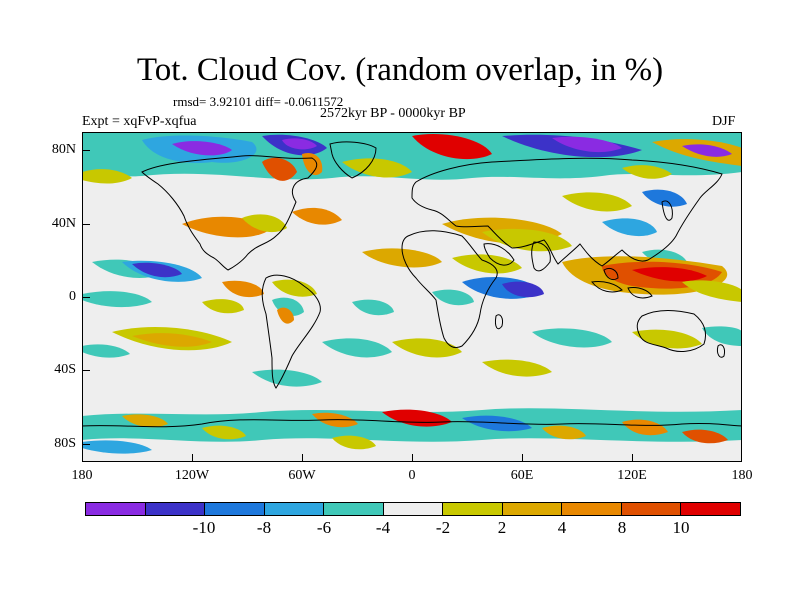 This screenshot has width=800, height=600. Describe the element at coordinates (65, 443) in the screenshot. I see `y-tick-label: 80S` at that location.